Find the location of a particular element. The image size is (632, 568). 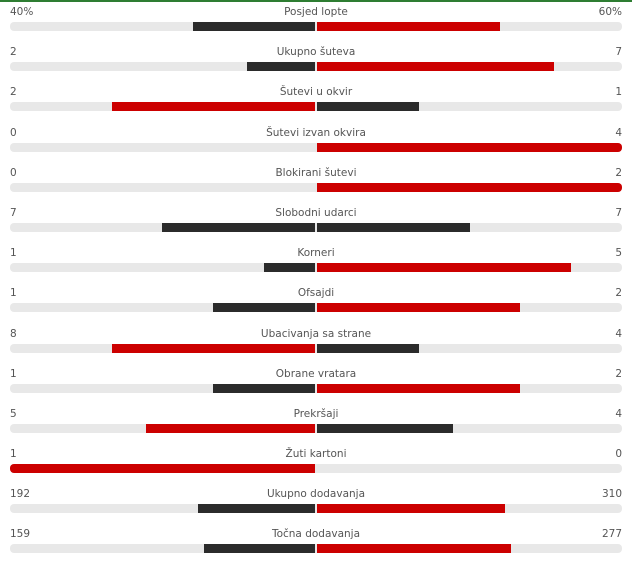

stat-row: 0 Blokirani šutevi 2 is located at coordinates (316, 186).